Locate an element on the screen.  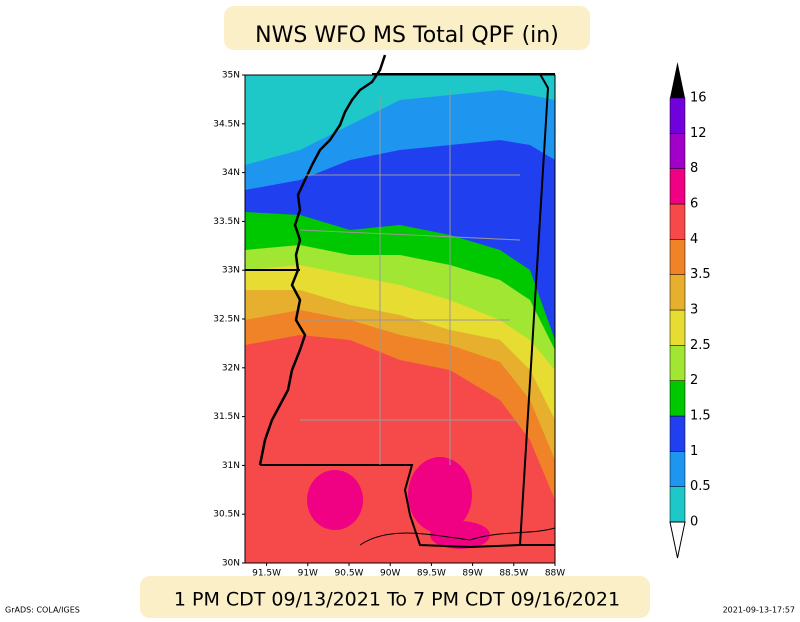
colorbar-label: 0 is located at coordinates (694, 522).